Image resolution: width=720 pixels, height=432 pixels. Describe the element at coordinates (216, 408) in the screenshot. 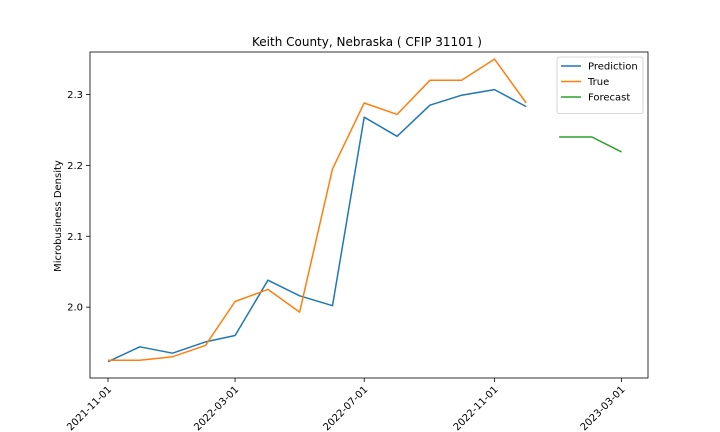

I see `x-tick-label: 2022-03-01` at that location.